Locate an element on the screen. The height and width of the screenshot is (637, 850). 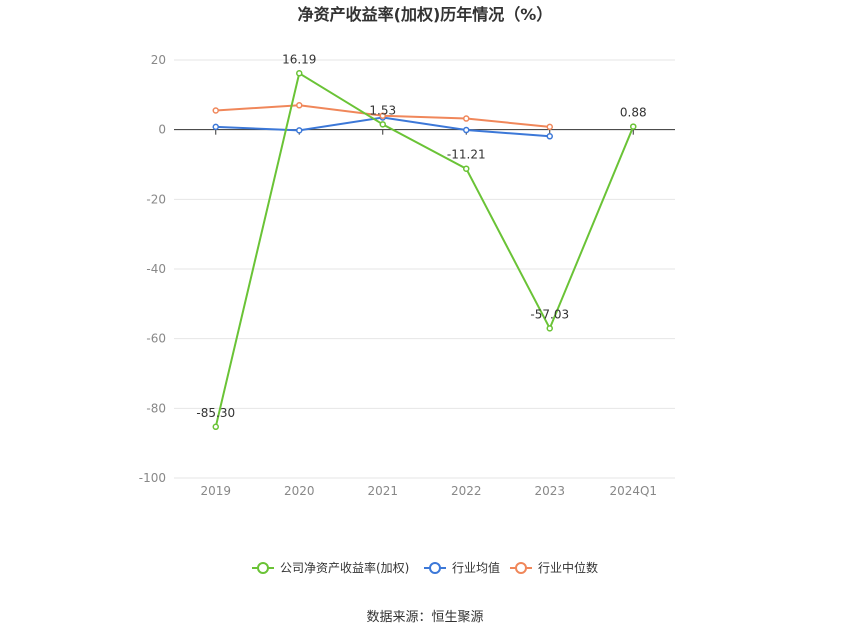
legend-label: 公司净资产收益率(加权) is located at coordinates (344, 567).